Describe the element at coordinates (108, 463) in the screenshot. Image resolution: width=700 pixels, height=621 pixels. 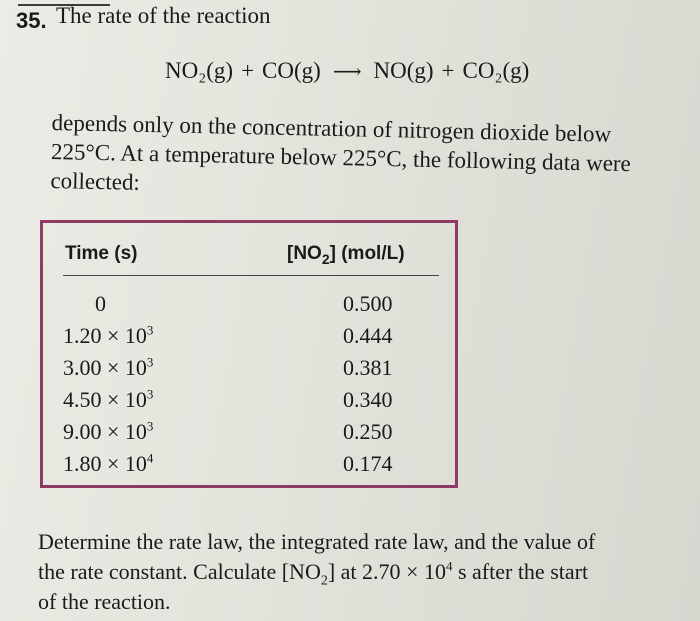
I see `time-cell: 1.80 × 10⁴` at that location.